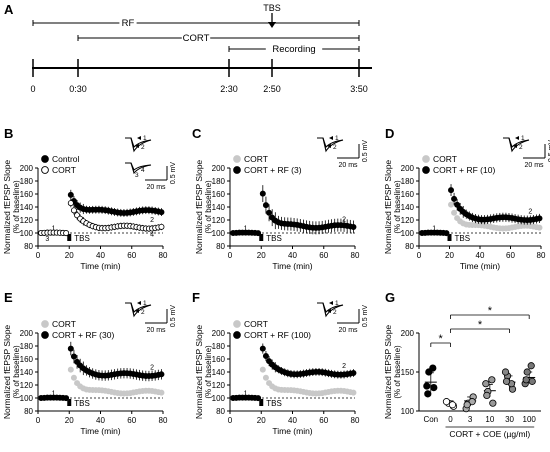 This screenshot has height=452, width=550. Describe the element at coordinates (359, 89) in the screenshot. I see `timeline-tick-label: 3:50` at that location.